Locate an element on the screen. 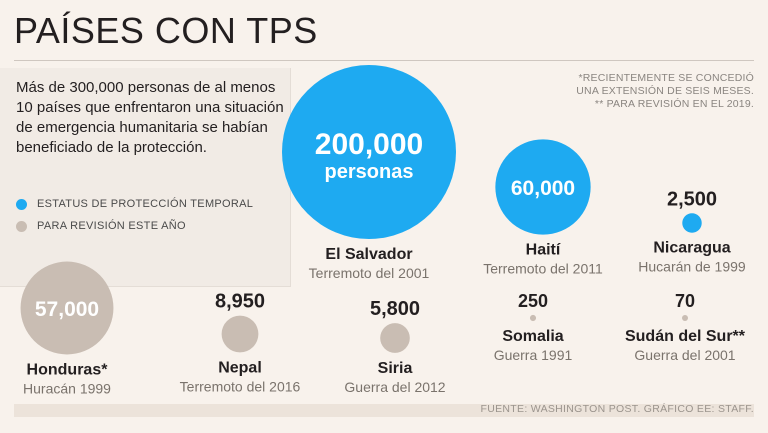  legend-item-tps: ESTATUS DE PROTECCIÓN TEMPORAL is located at coordinates (134, 204).